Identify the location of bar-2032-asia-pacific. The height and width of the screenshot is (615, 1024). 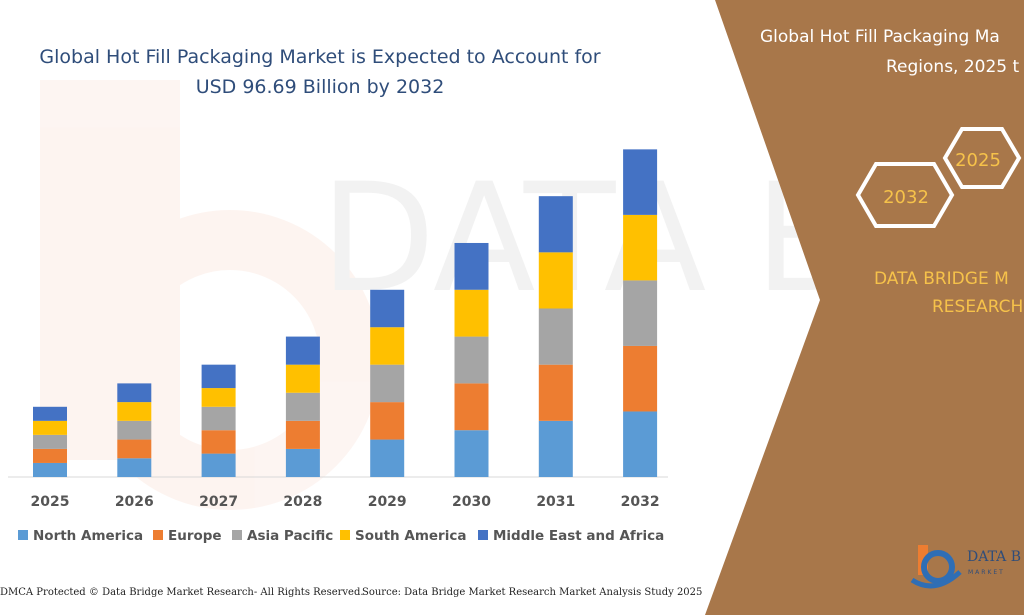
(640, 313).